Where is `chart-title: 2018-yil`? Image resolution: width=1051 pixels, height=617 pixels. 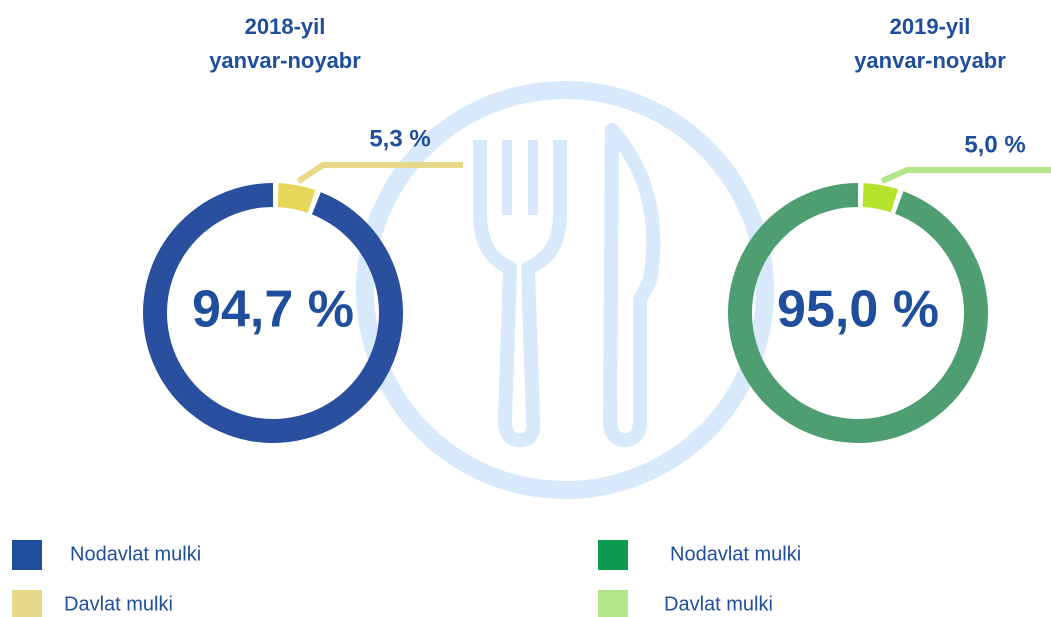 chart-title: 2018-yil is located at coordinates (285, 26).